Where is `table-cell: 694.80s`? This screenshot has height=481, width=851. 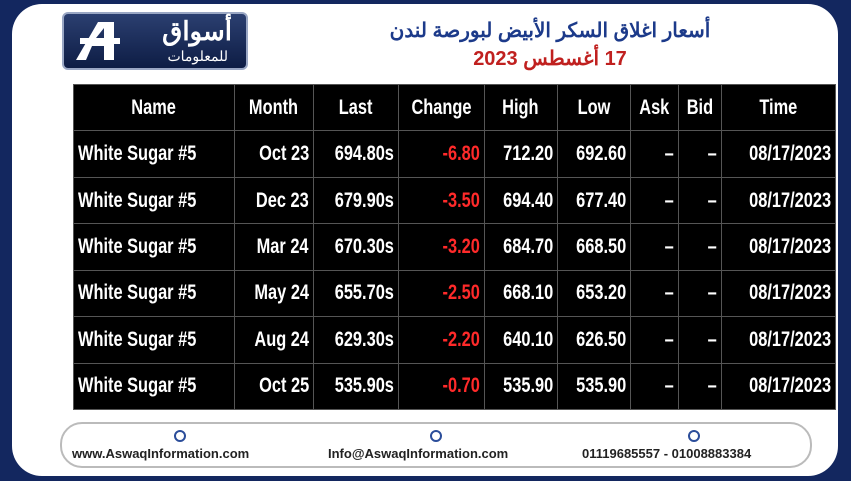 table-cell: 694.80s is located at coordinates (355, 154).